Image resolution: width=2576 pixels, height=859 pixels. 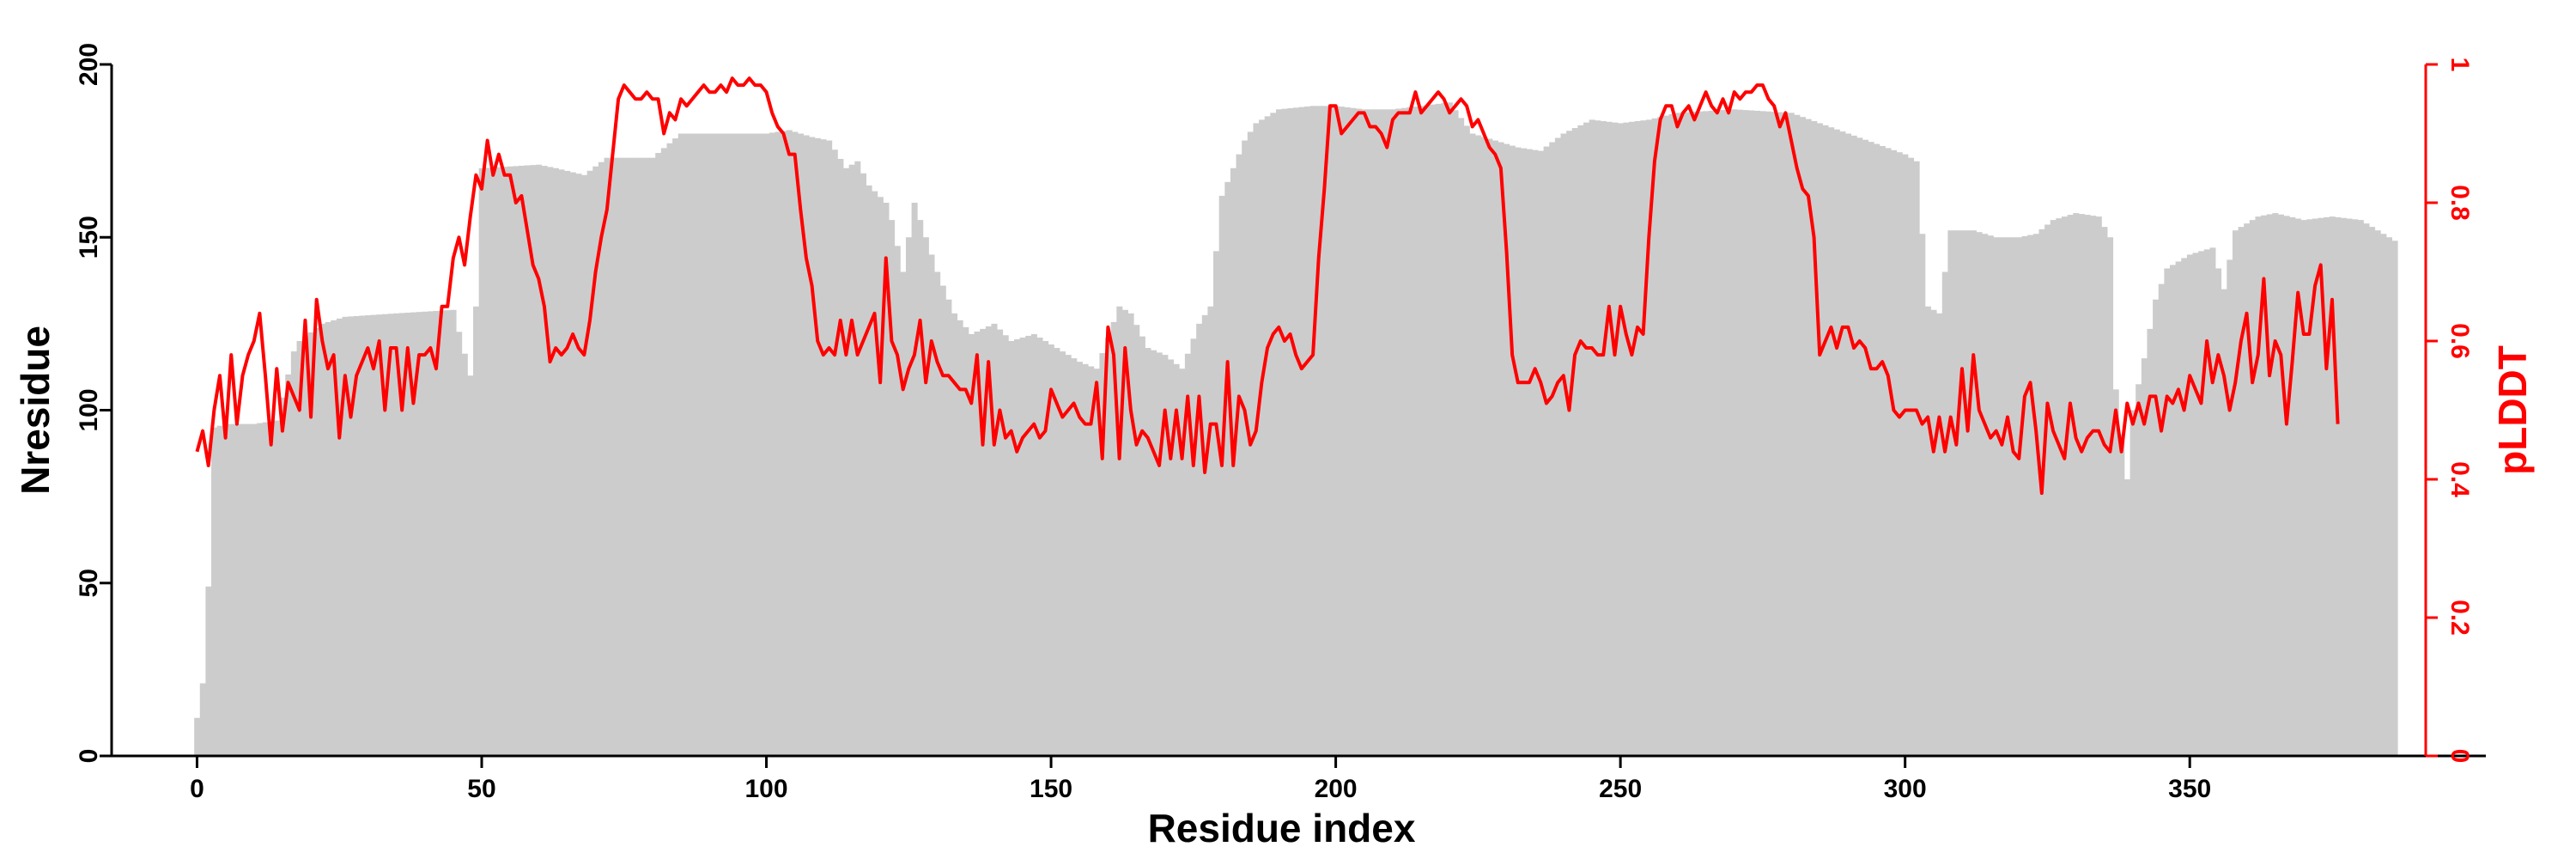 I want to click on y-left-tick-label: 150, so click(x=89, y=238).